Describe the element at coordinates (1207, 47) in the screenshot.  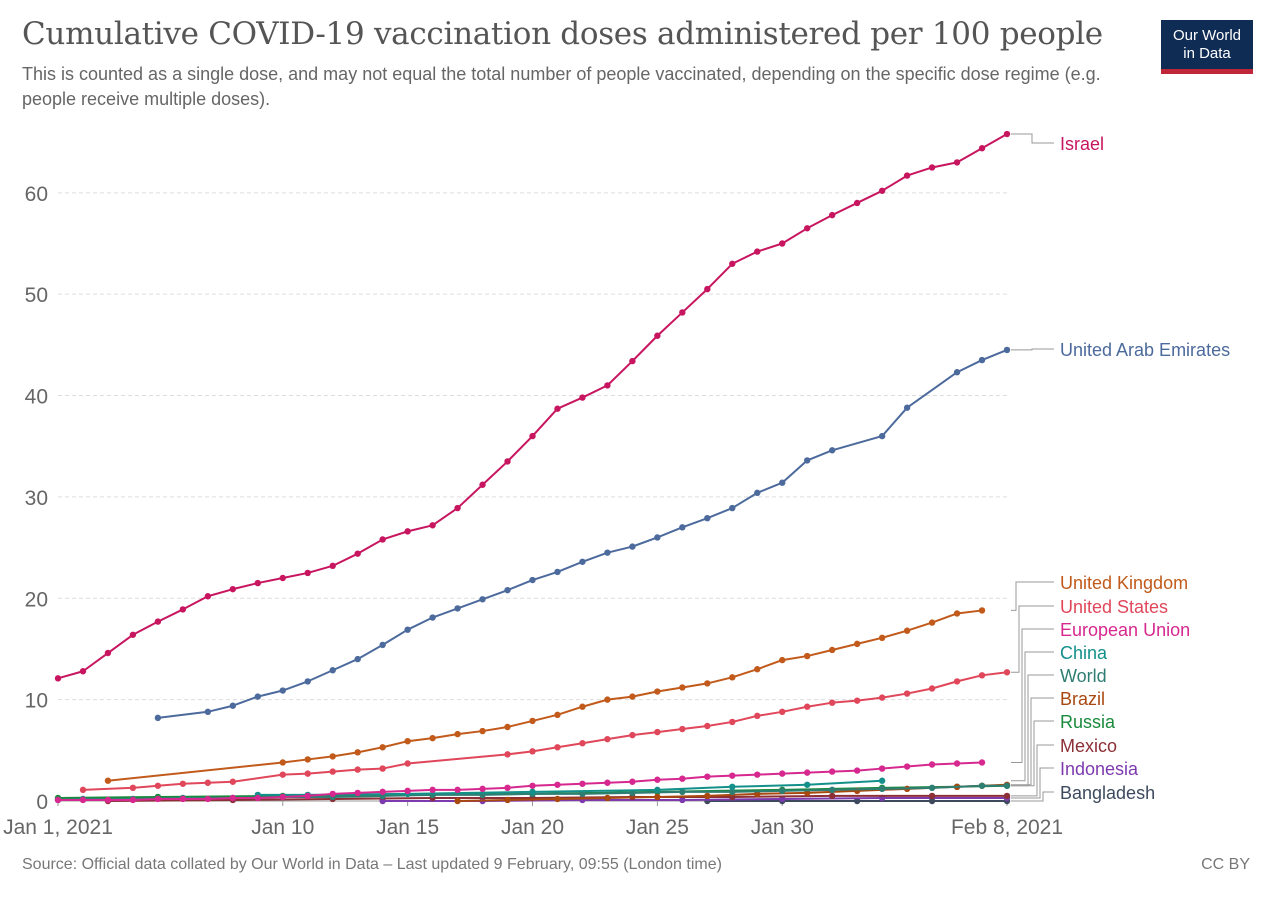
I see `owid-logo: Our World in Data` at that location.